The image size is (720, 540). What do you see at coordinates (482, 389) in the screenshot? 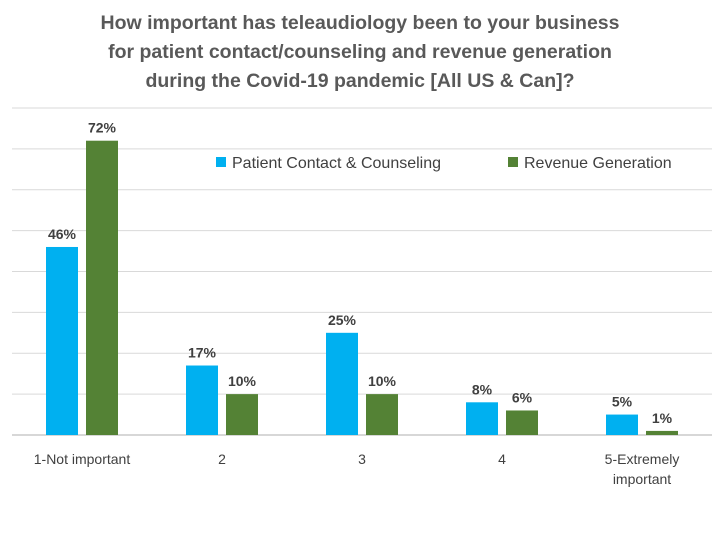
I see `data-label-series-1-category-4: 8%` at bounding box center [482, 389].